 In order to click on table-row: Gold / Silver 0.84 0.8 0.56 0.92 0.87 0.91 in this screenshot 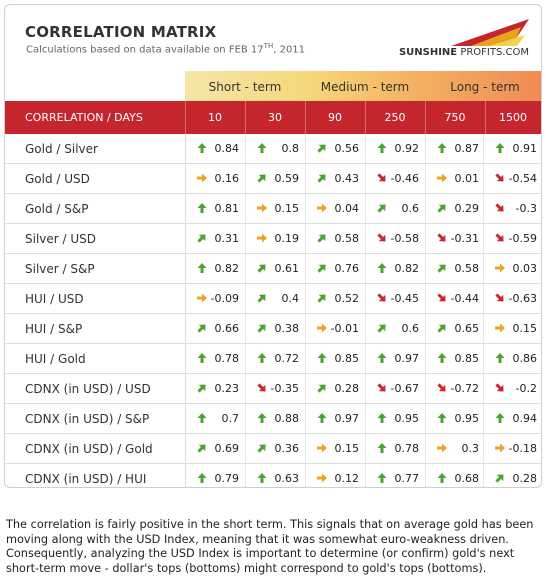, I will do `click(273, 149)`.